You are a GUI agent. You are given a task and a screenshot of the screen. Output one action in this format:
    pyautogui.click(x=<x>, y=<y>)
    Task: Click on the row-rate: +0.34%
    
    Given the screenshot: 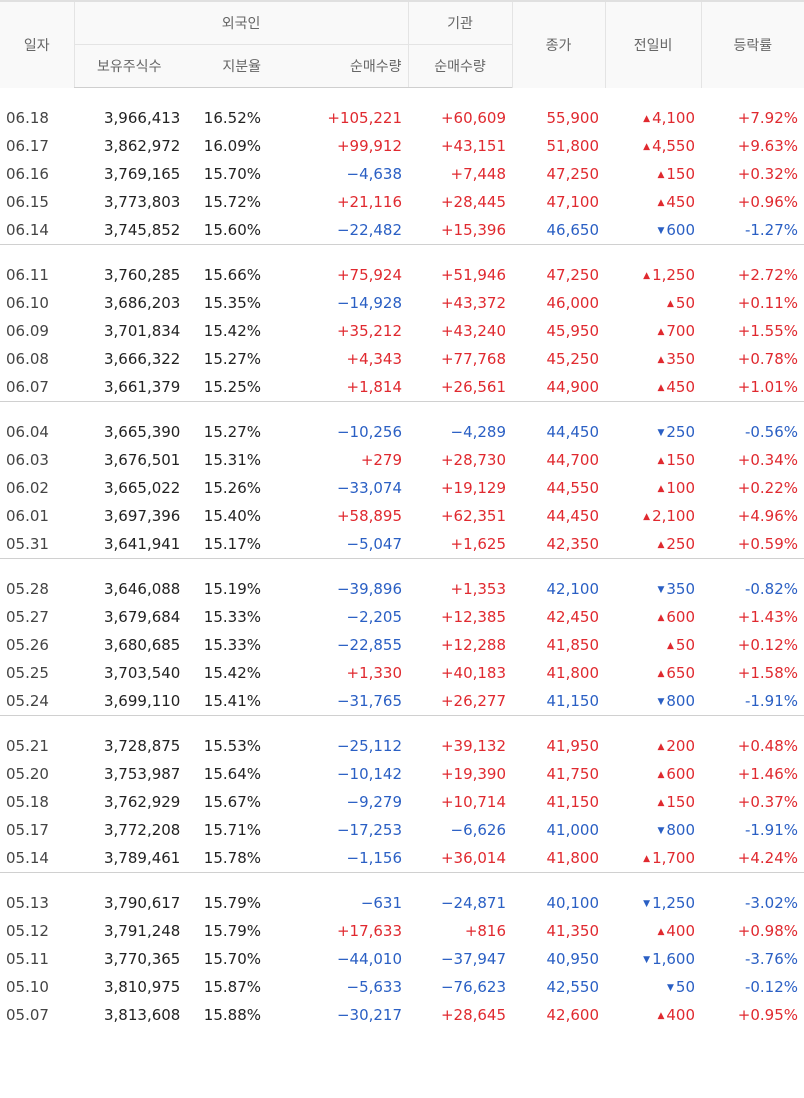 What is the action you would take?
    pyautogui.click(x=768, y=460)
    